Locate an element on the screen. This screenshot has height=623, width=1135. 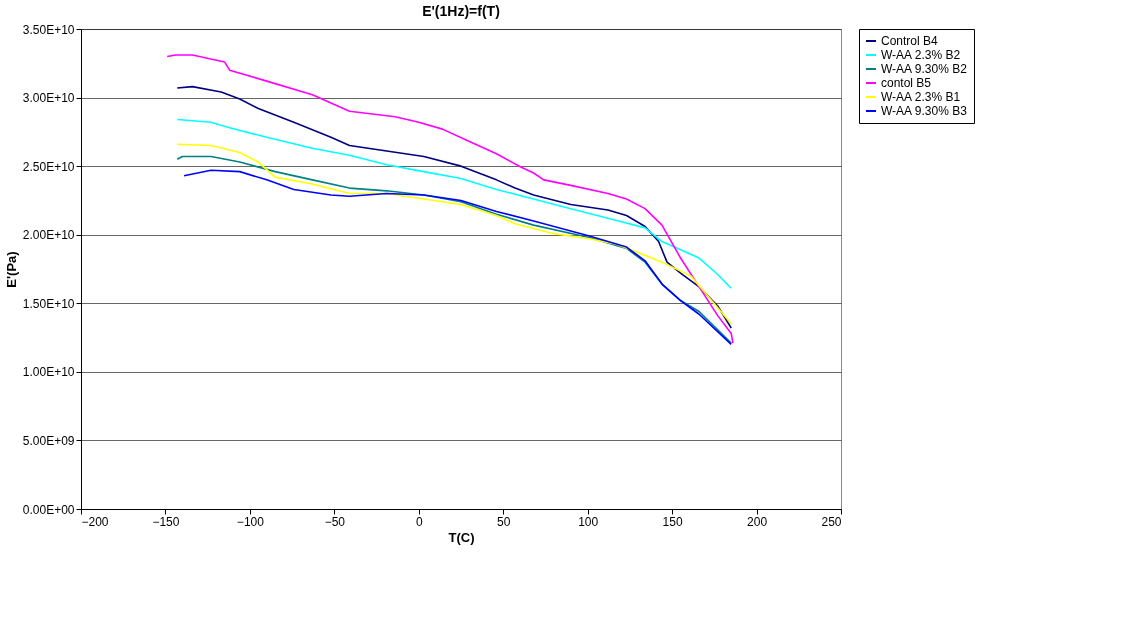
y-tick-label: 0.00E+00 is located at coordinates (48, 509).